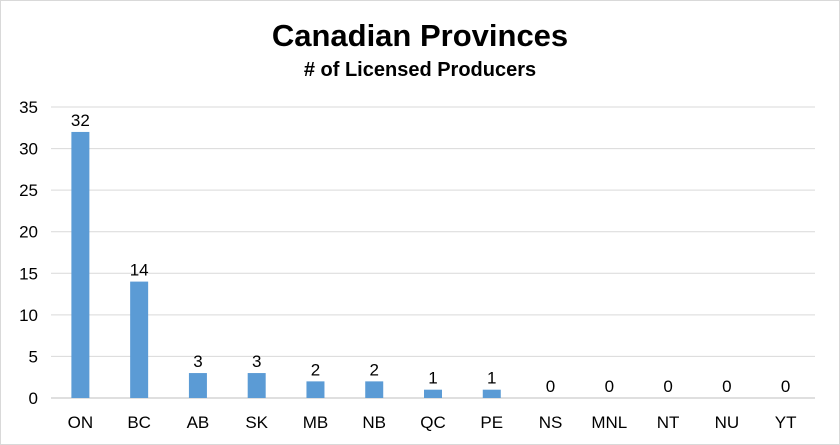 The width and height of the screenshot is (840, 445). I want to click on x-tick-label-qc: QC, so click(433, 422).